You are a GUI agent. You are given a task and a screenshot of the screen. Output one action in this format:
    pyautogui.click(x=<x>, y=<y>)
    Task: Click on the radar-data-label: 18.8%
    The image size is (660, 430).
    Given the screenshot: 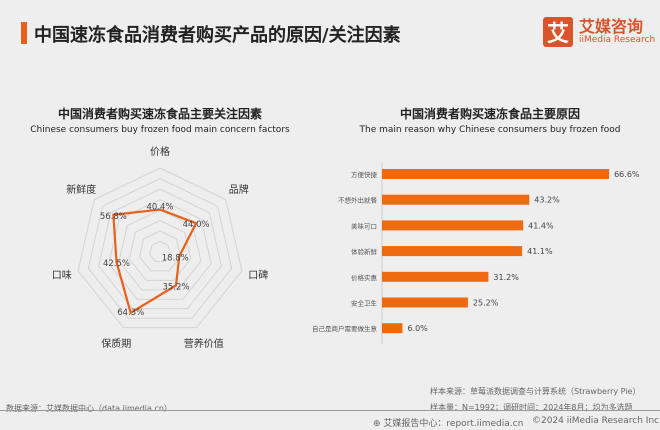 What is the action you would take?
    pyautogui.click(x=175, y=258)
    